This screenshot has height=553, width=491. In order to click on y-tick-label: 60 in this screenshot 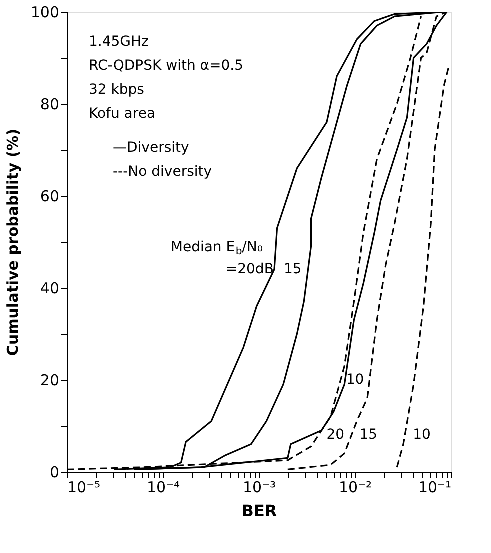, I will do `click(50, 197)`.